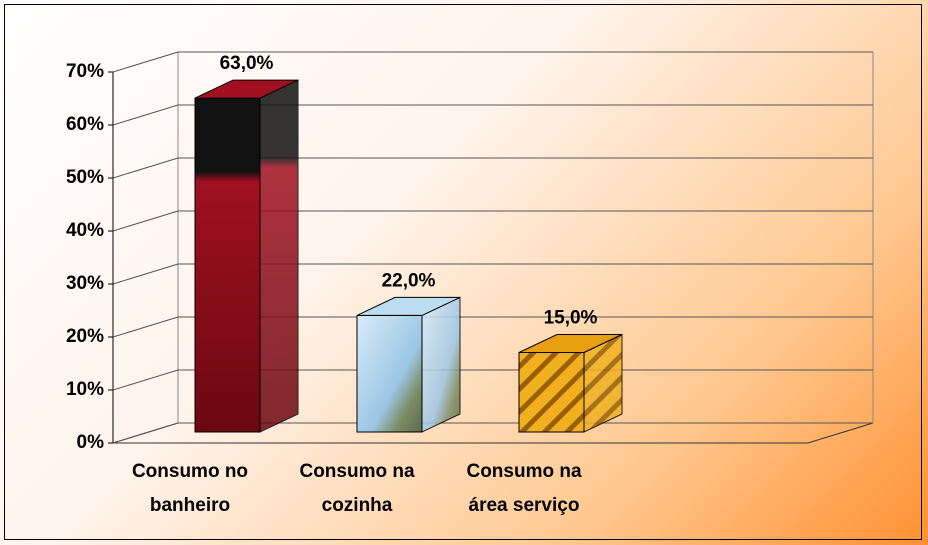 The image size is (928, 545). Describe the element at coordinates (85, 336) in the screenshot. I see `y-tick-label: 20%` at that location.